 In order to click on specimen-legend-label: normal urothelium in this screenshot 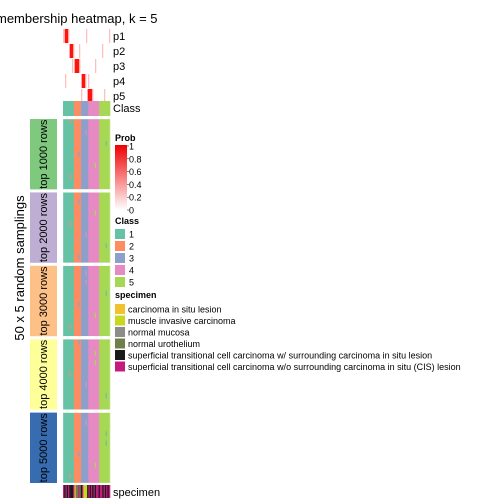, I will do `click(164, 344)`.